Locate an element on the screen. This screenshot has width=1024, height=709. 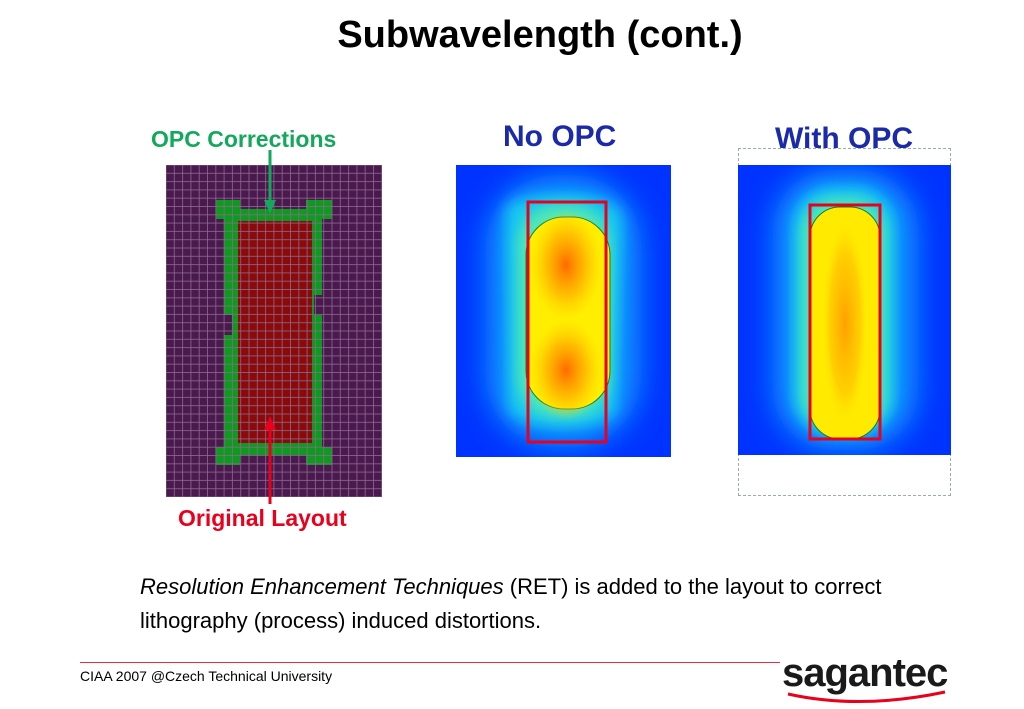
opc-corrections-arrow is located at coordinates (270, 183).